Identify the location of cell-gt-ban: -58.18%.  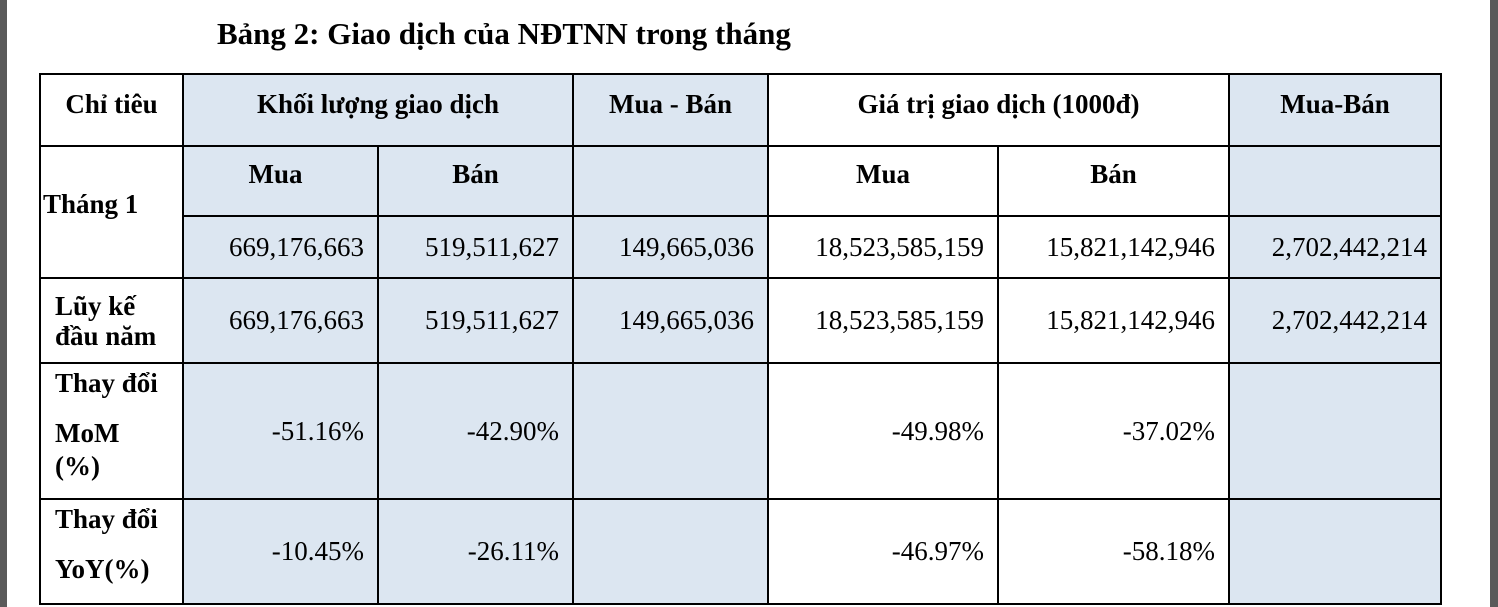
(1113, 551).